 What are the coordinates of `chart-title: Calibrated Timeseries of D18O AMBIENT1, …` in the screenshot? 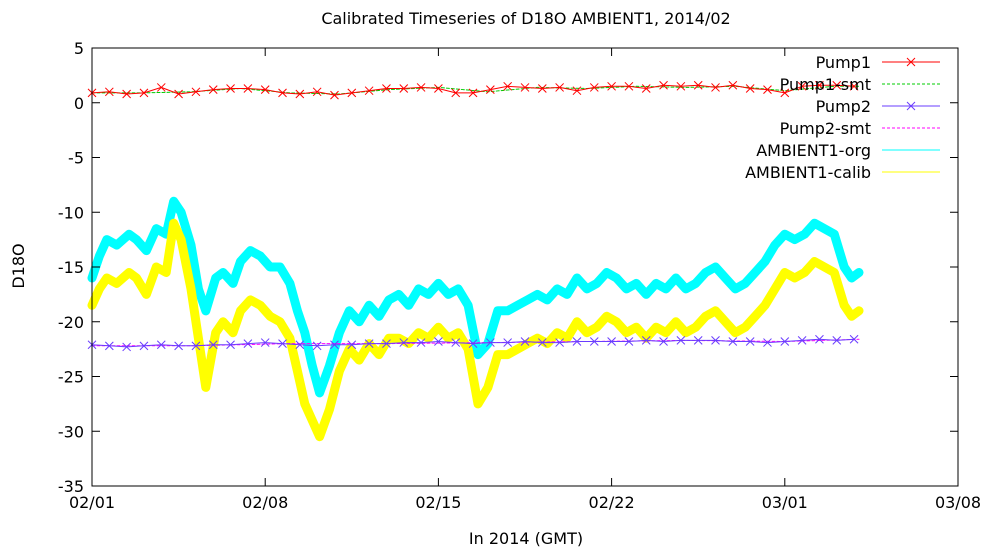 It's located at (525, 18).